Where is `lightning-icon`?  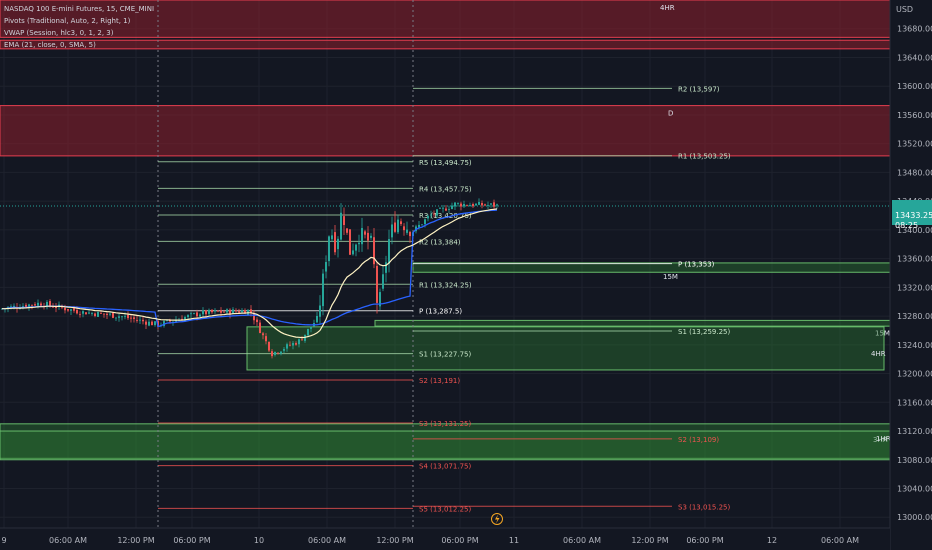
lightning-icon is located at coordinates (497, 519).